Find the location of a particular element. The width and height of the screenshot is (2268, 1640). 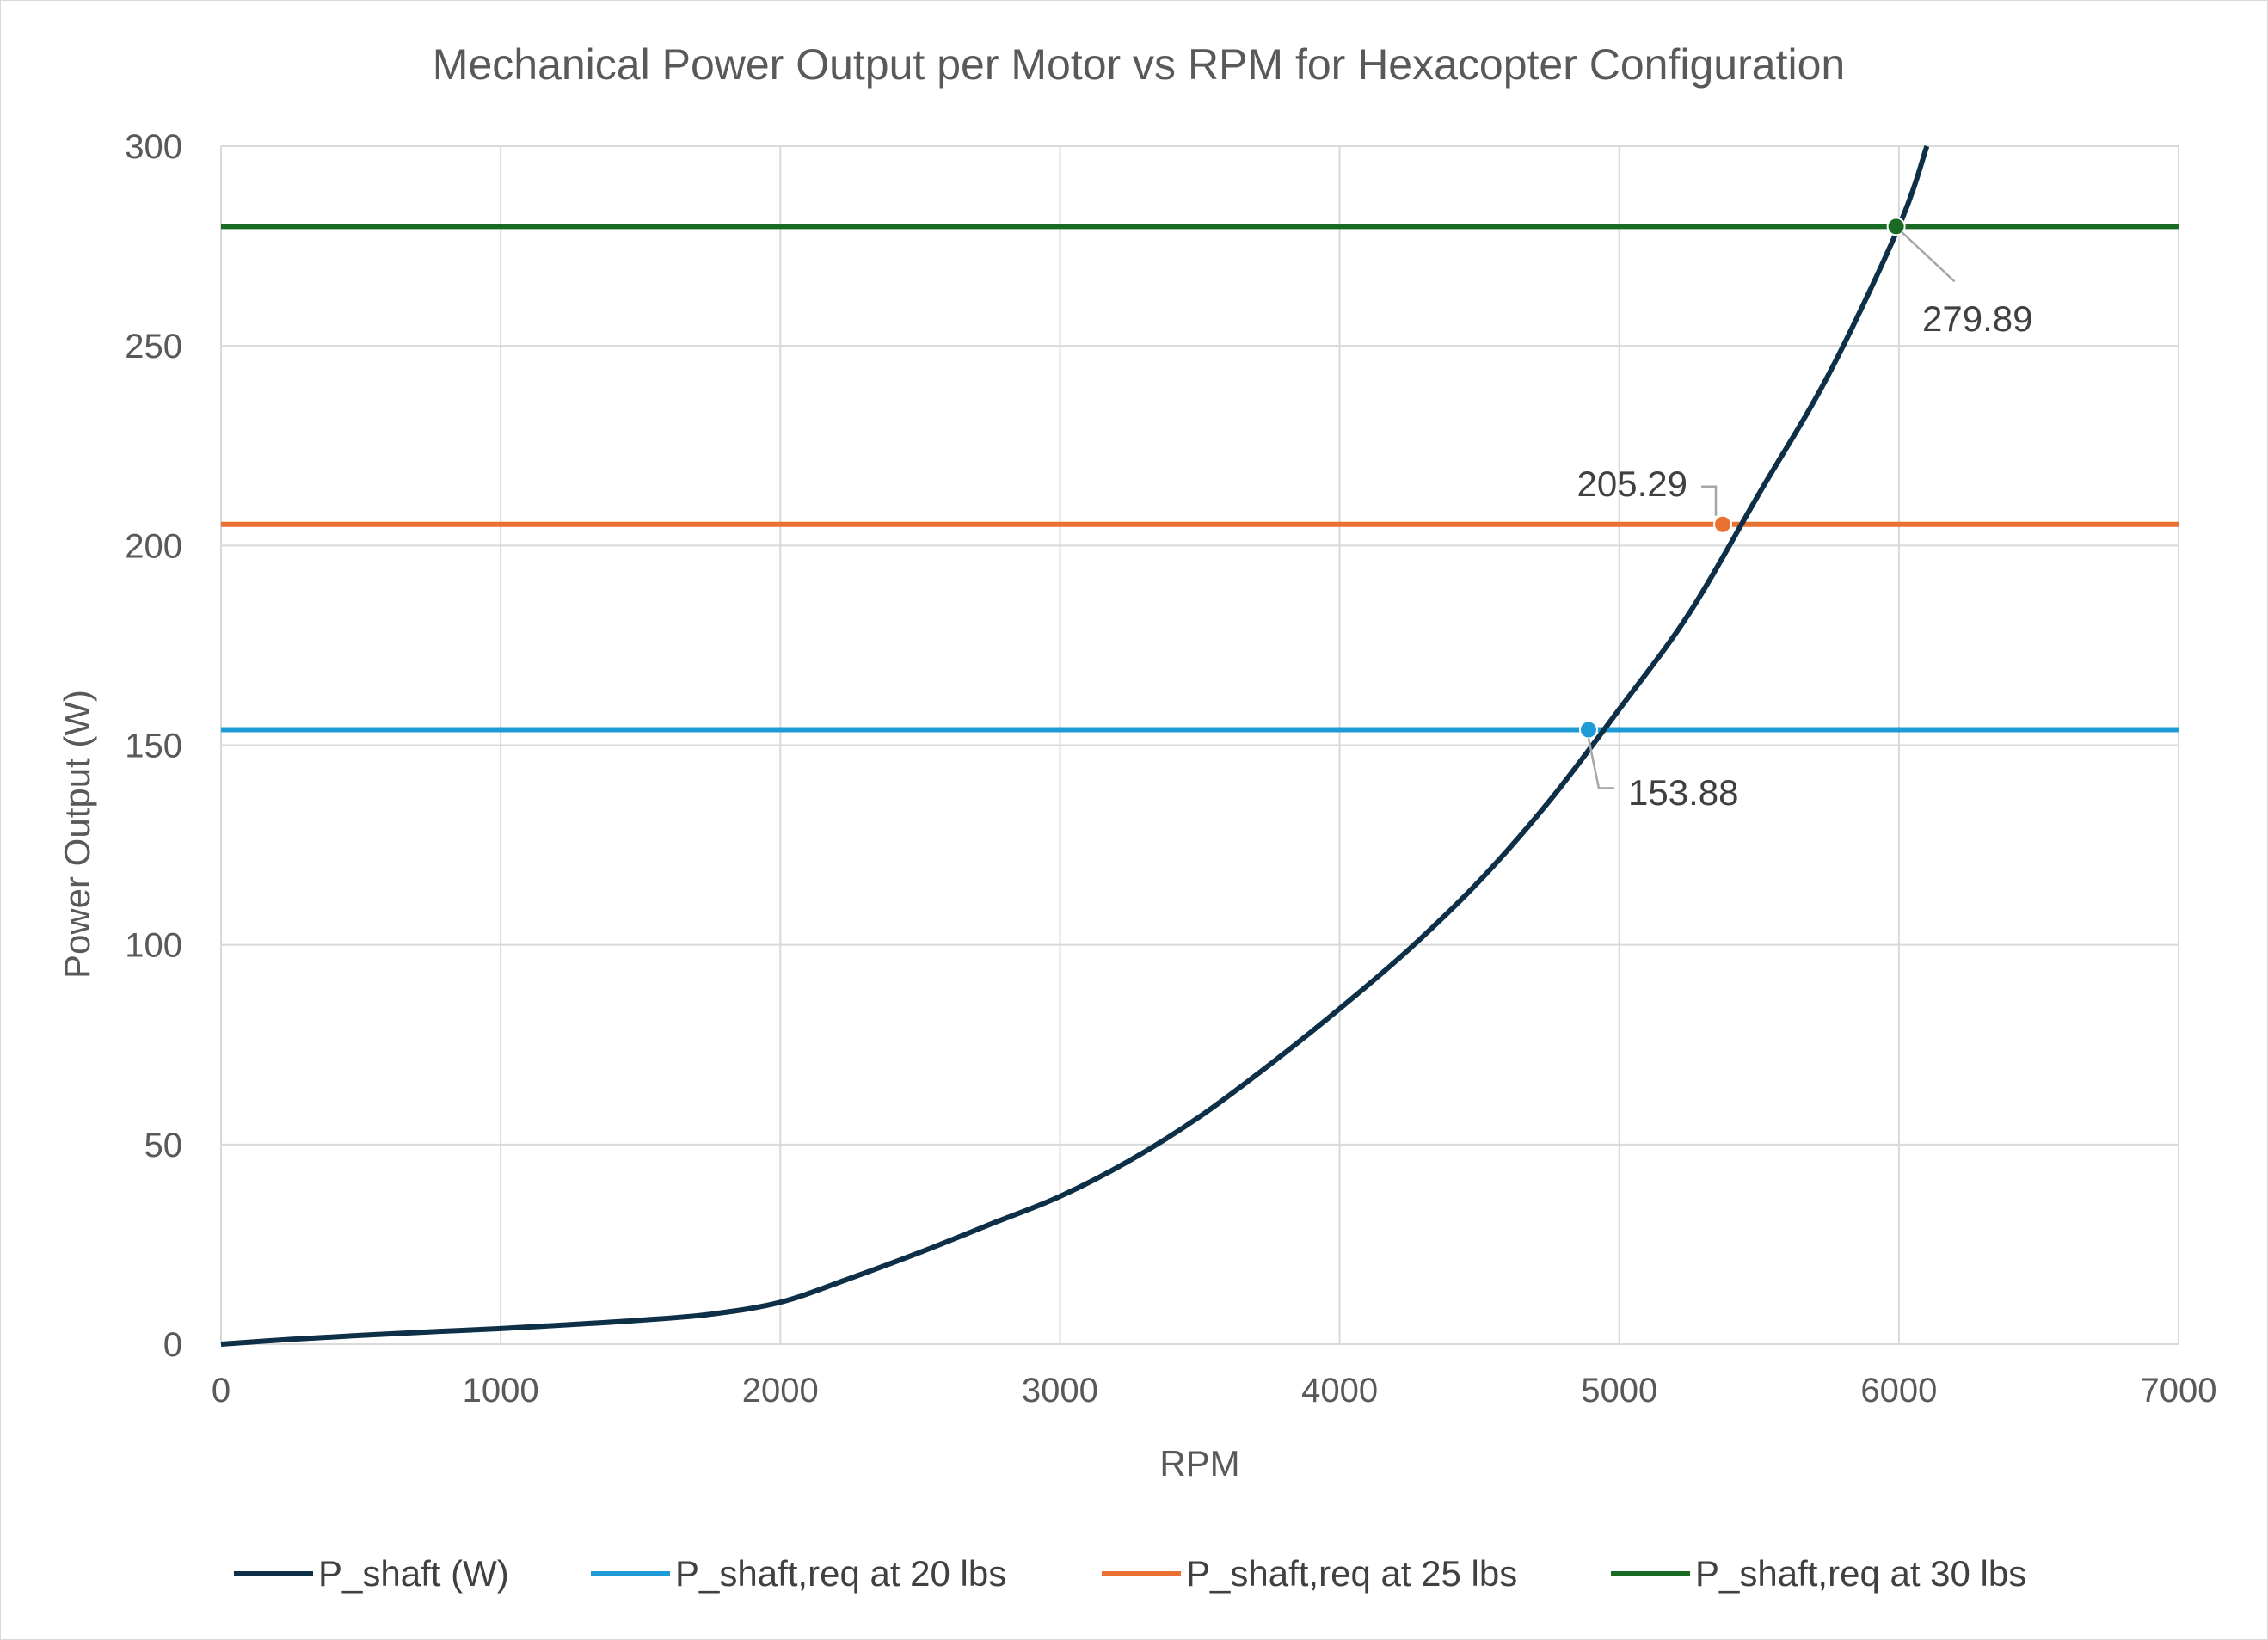

annotation-label: 205.29 is located at coordinates (1632, 484).